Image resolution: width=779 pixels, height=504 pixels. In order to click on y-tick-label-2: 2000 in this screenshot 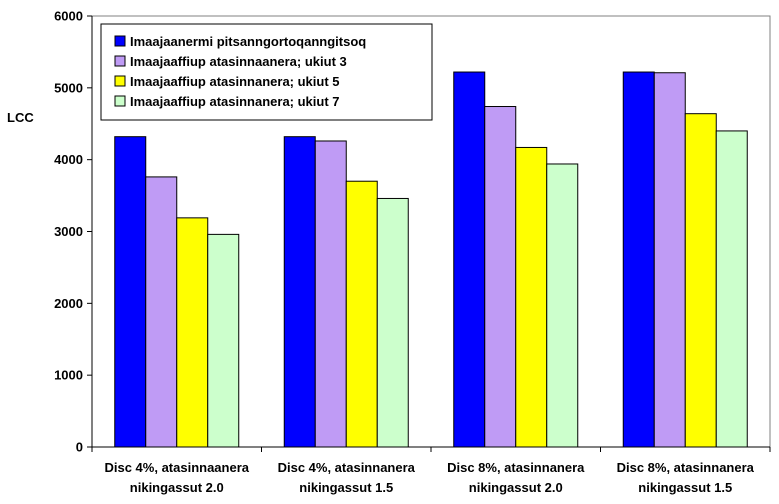, I will do `click(68, 303)`.